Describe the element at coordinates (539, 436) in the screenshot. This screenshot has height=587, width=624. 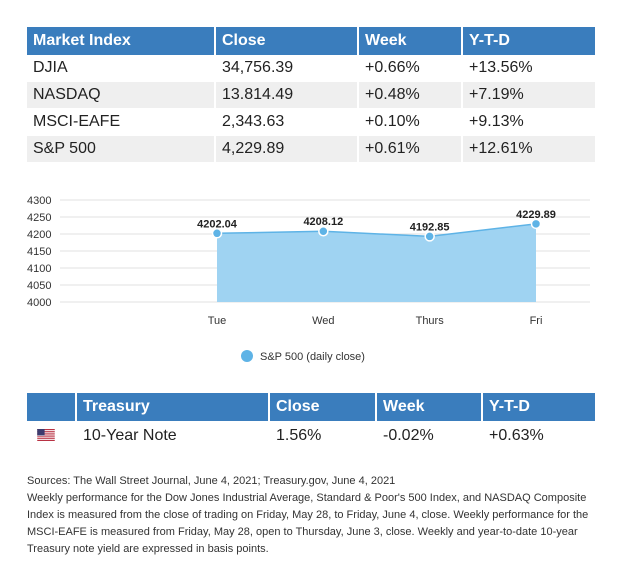
I see `treasury-ytd: +0.63%` at that location.